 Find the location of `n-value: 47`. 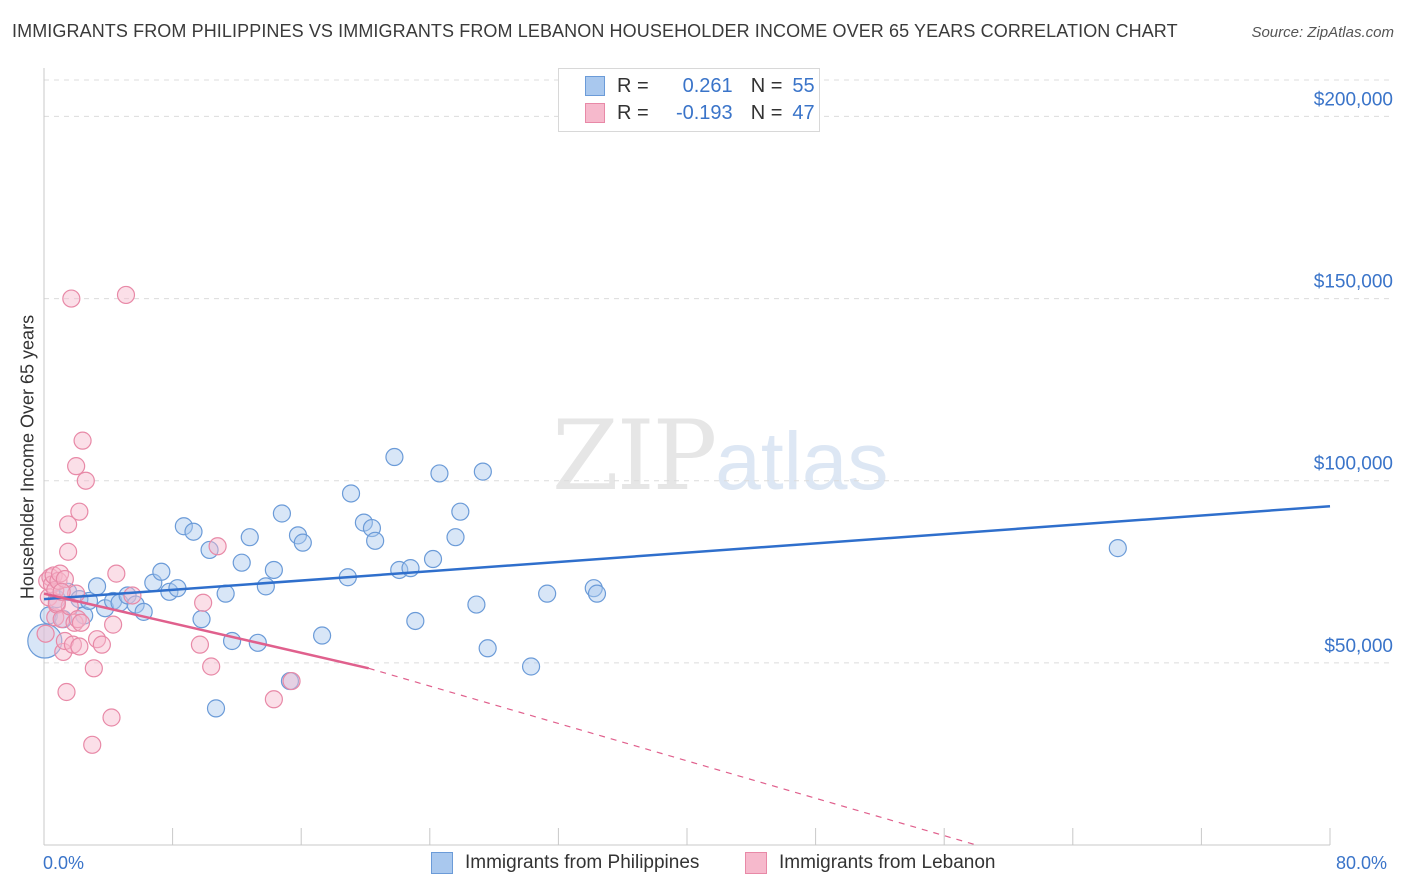

n-value: 47 is located at coordinates (803, 112).